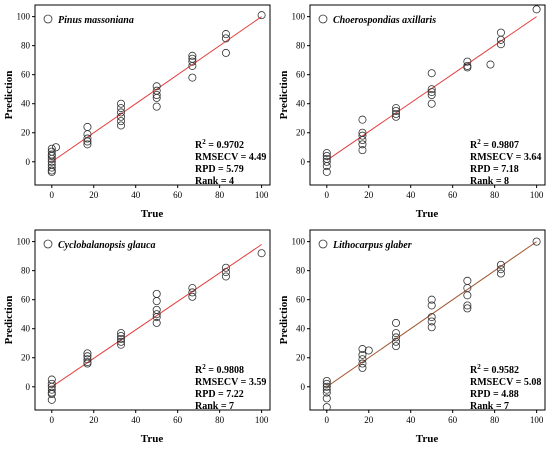 The height and width of the screenshot is (455, 550). I want to click on legend-label: Cyclobalanopsis glauca, so click(107, 245).